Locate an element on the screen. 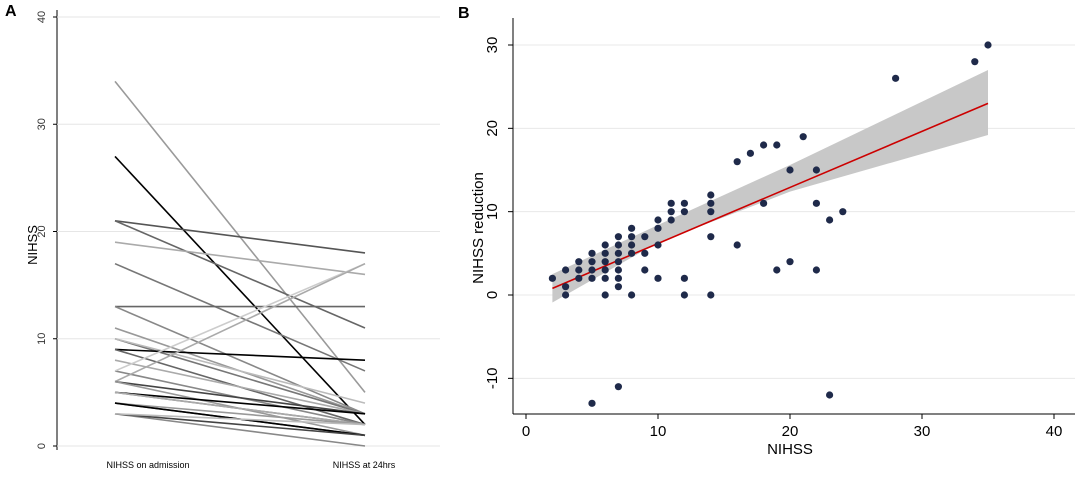  panel-a-tick-label: 30 is located at coordinates (42, 124).